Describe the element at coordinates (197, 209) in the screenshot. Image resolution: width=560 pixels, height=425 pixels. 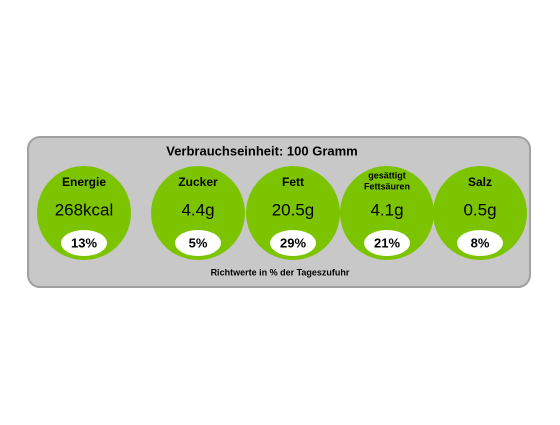
I see `nutrient-amount: 4.4g` at that location.